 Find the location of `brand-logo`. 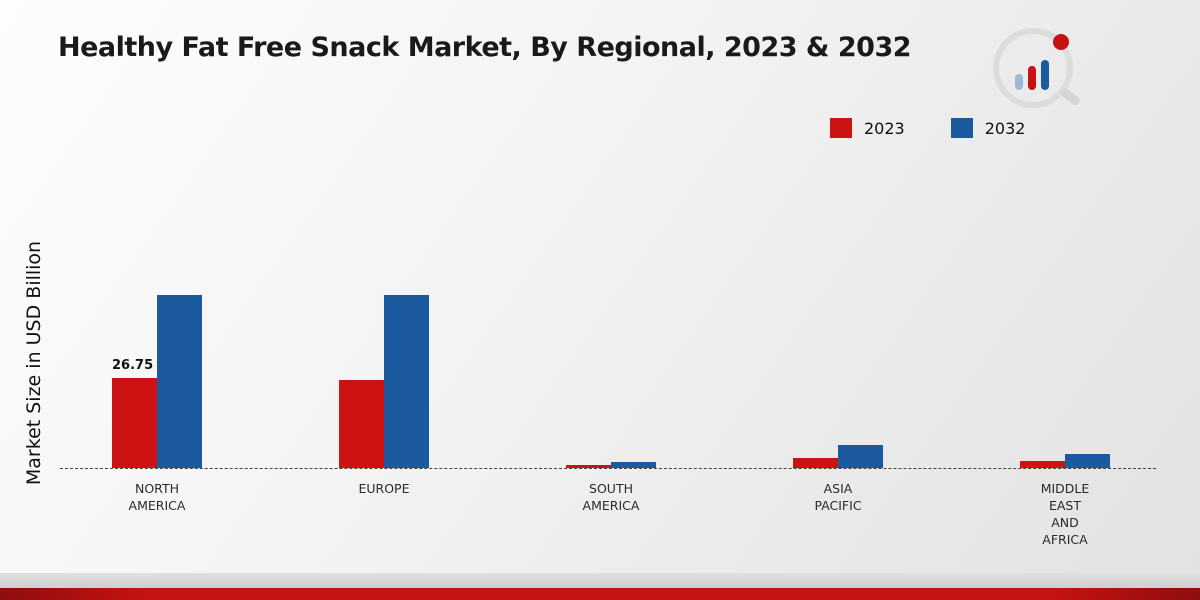

brand-logo is located at coordinates (1037, 71).